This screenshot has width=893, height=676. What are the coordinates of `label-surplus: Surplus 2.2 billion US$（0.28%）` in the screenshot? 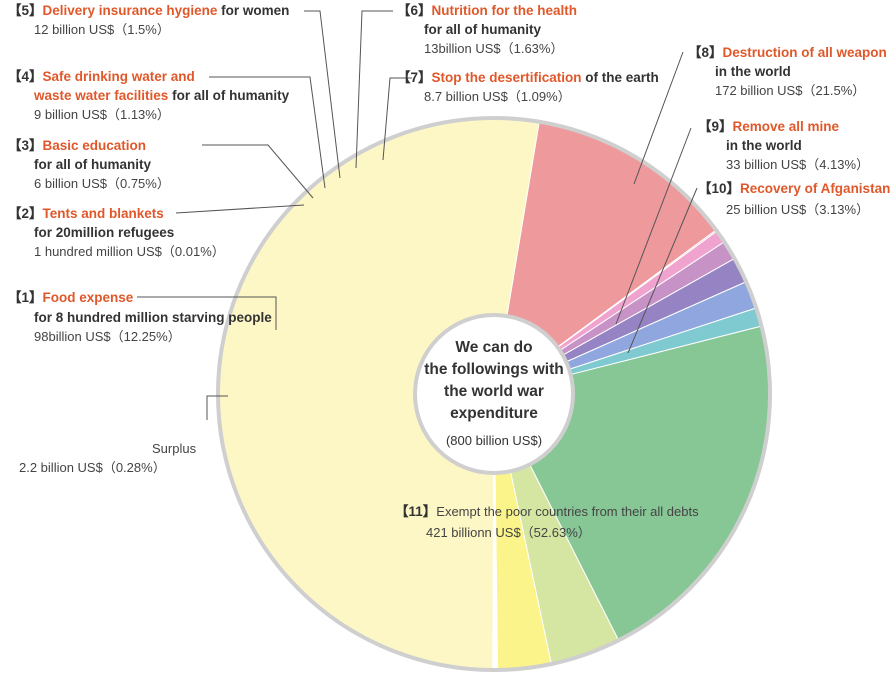 It's located at (108, 458).